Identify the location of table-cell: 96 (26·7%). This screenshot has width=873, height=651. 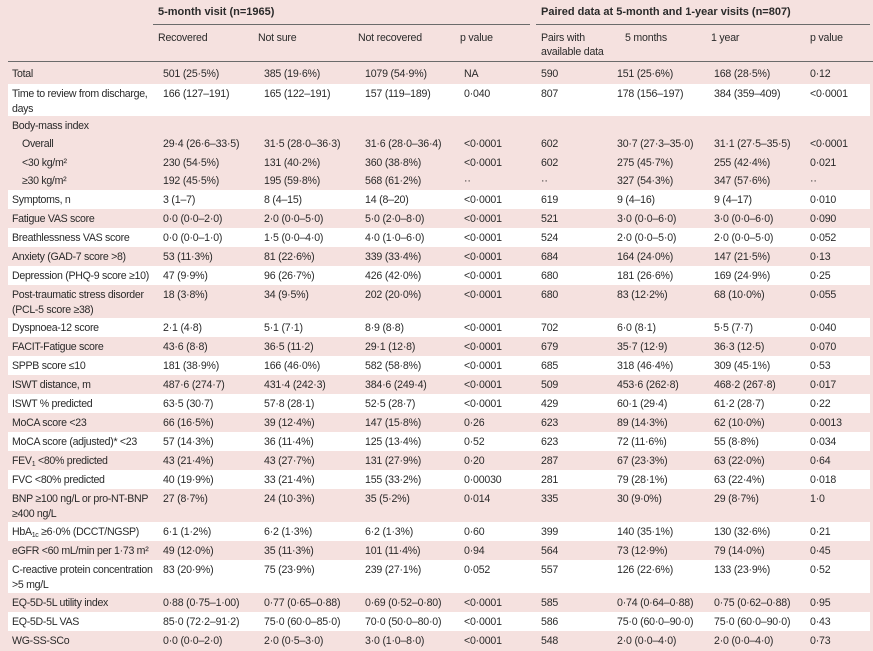
(289, 276).